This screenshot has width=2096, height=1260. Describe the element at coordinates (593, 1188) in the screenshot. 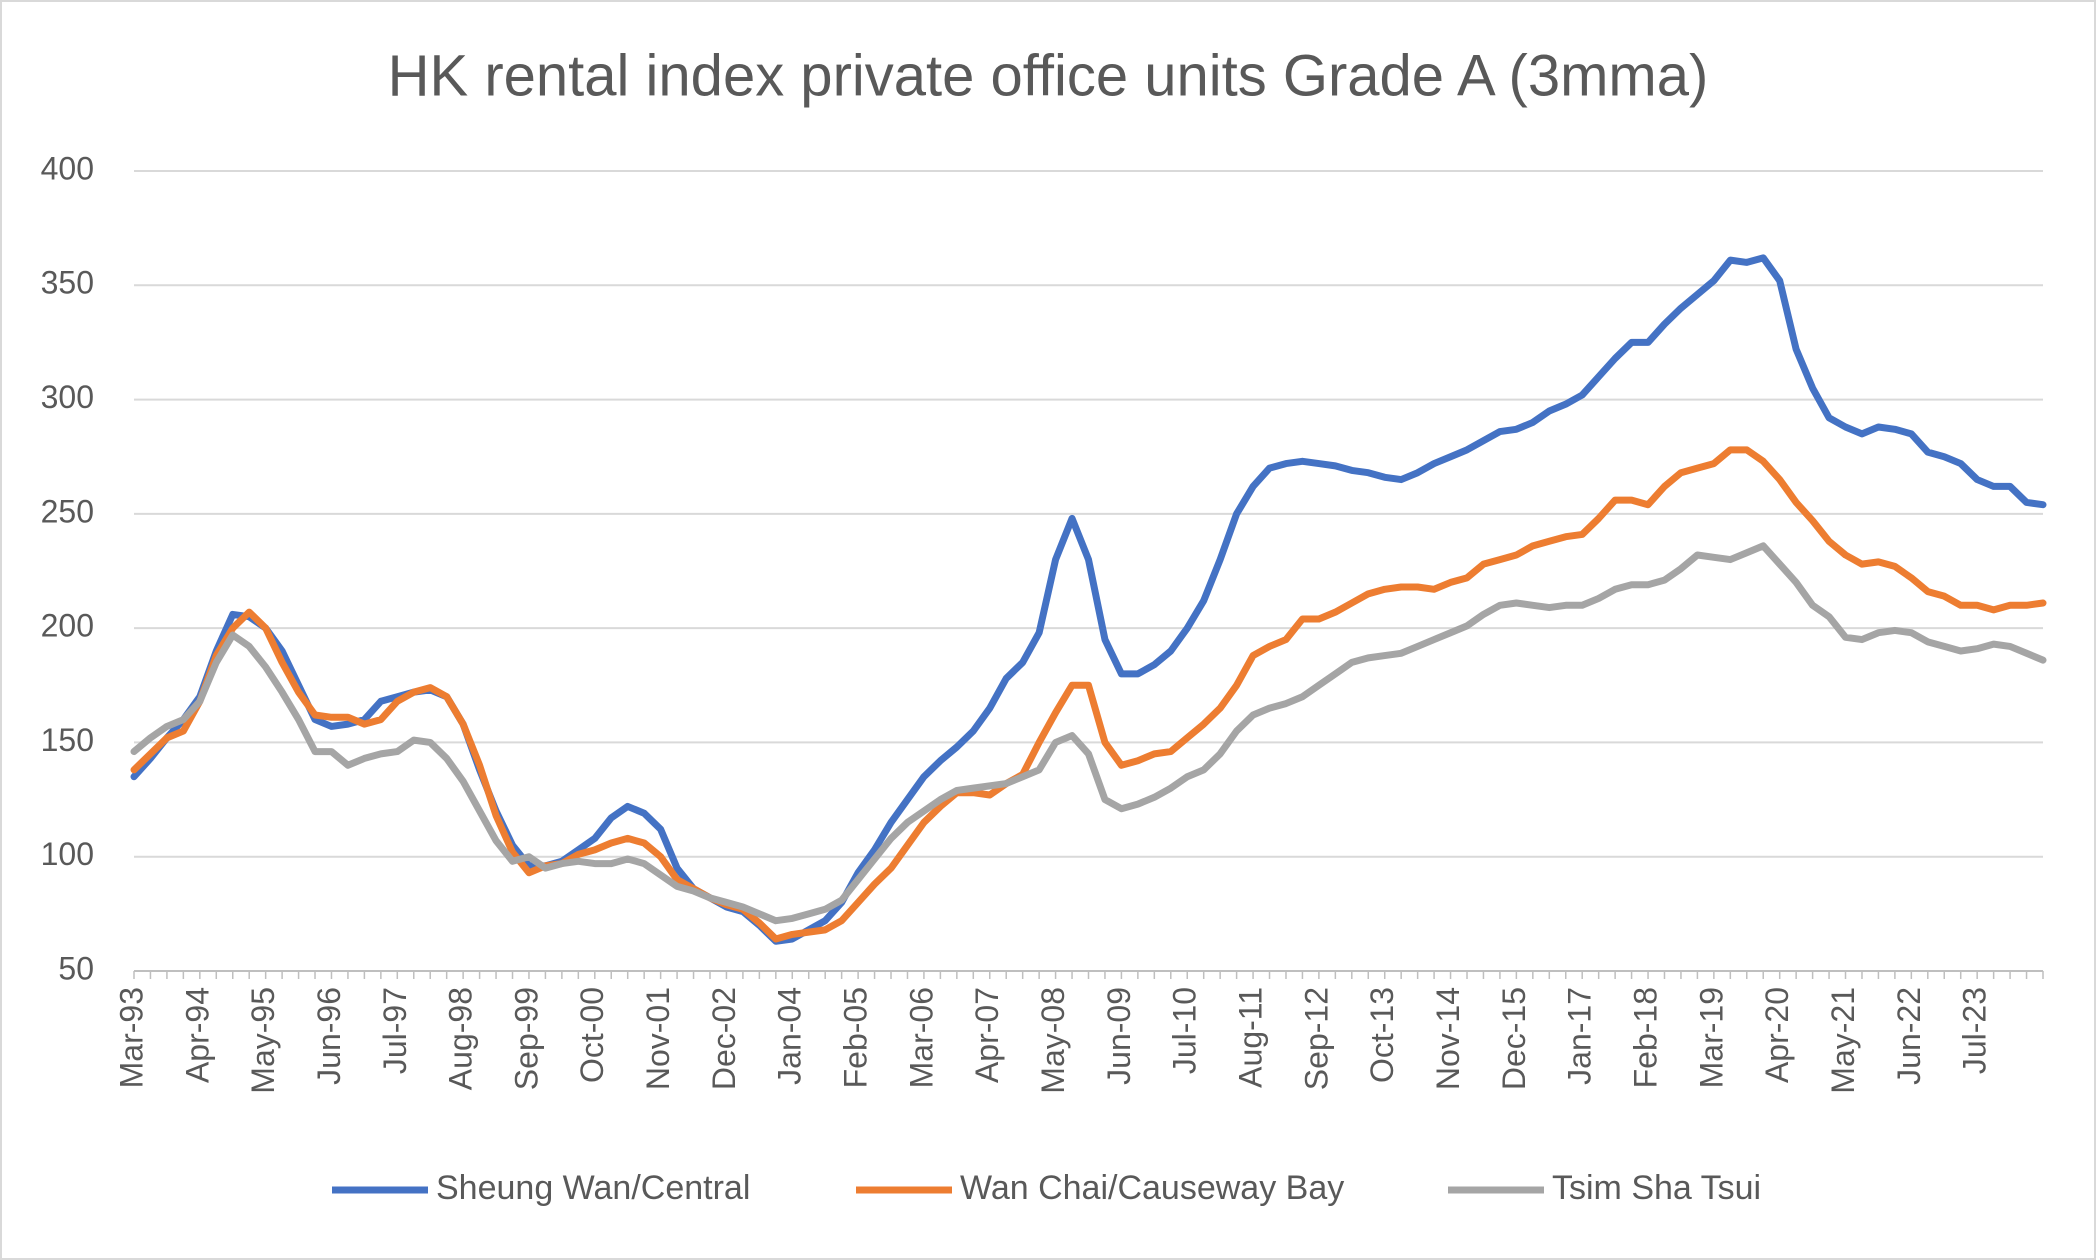

I see `legend-label: Sheung Wan/Central` at that location.